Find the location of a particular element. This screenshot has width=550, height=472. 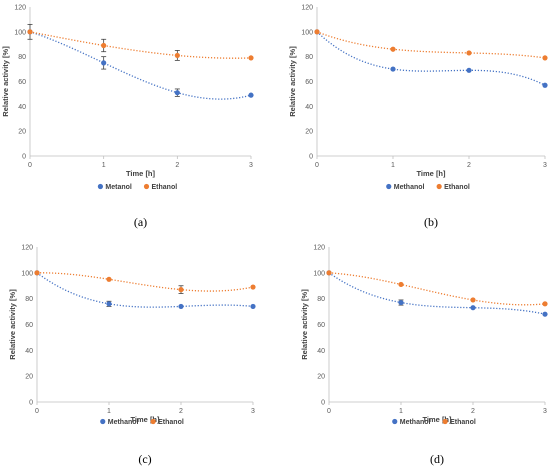

chart-c-y-tick-label: 80 is located at coordinates (29, 299).